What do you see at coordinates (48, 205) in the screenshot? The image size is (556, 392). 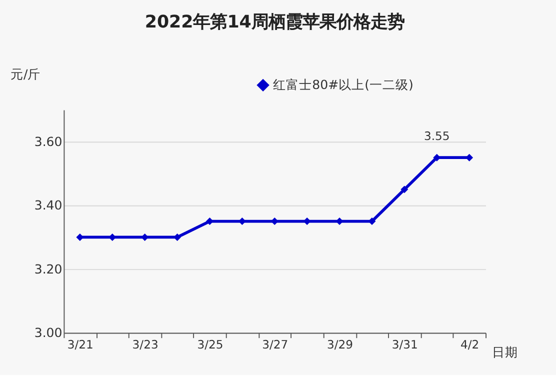 I see `y-tick-label: 3.40` at bounding box center [48, 205].